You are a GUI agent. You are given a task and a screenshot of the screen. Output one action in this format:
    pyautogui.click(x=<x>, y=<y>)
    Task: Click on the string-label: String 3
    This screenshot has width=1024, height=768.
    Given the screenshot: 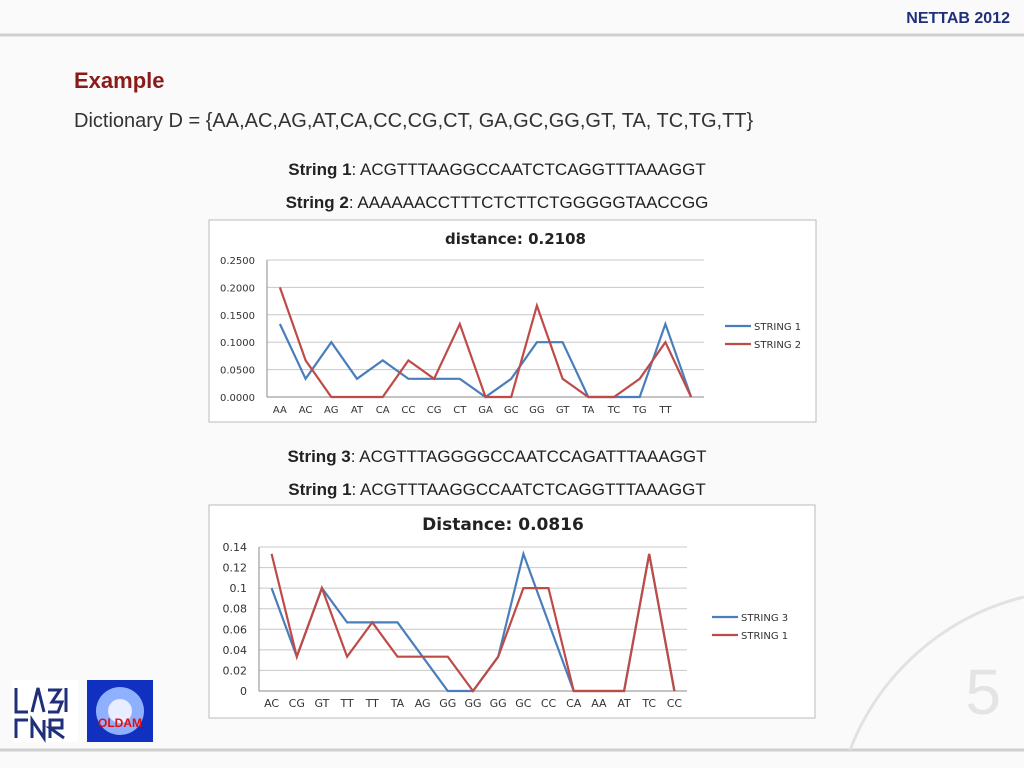 What is the action you would take?
    pyautogui.click(x=318, y=456)
    